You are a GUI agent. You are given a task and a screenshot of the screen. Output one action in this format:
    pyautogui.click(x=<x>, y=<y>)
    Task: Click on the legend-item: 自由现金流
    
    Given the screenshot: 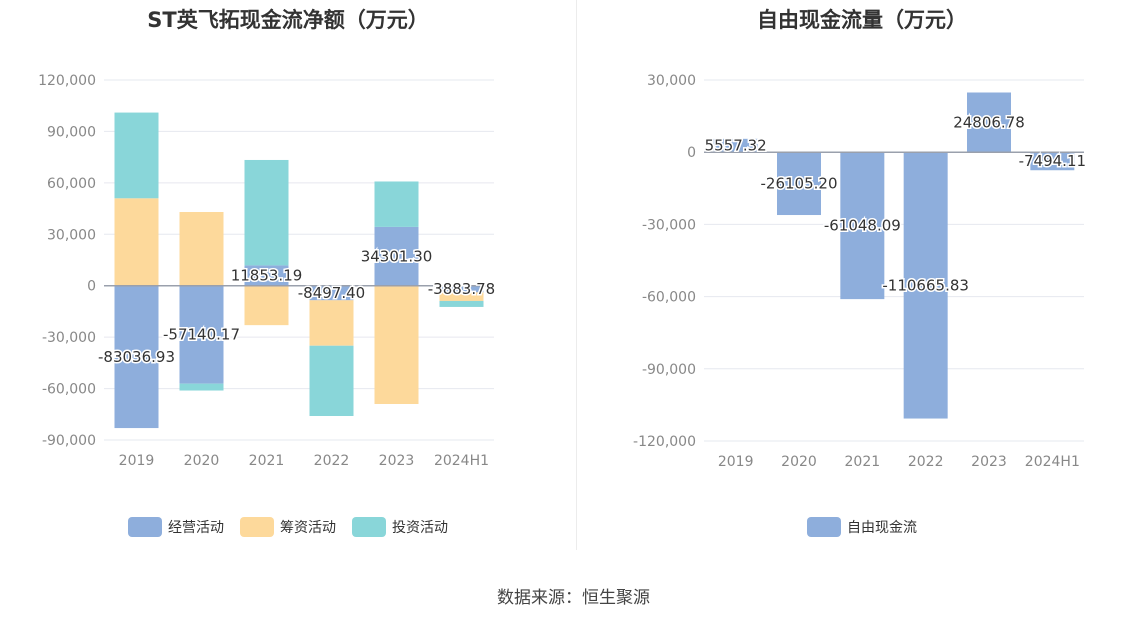 What is the action you would take?
    pyautogui.click(x=862, y=527)
    